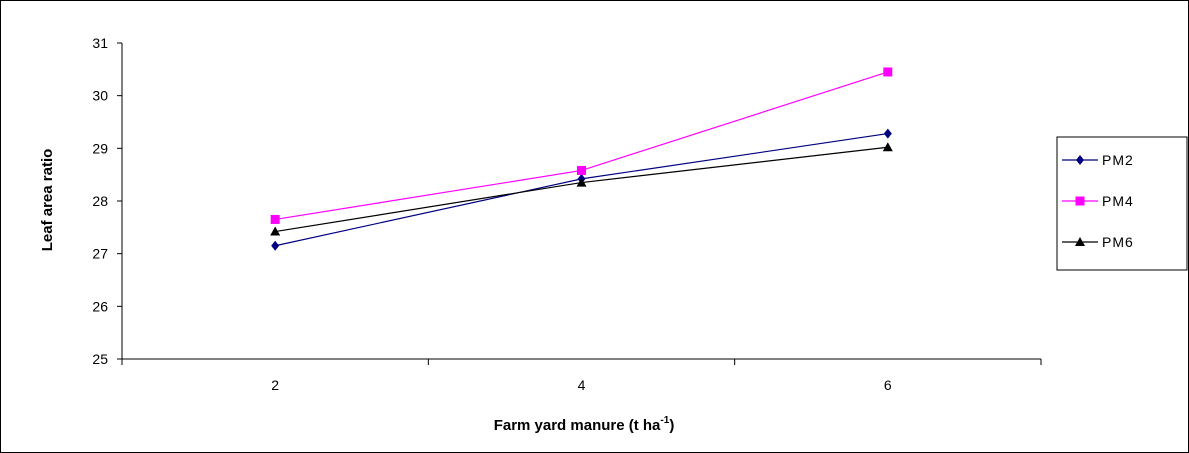 This screenshot has height=453, width=1189. I want to click on legend-label: PM6, so click(1118, 242).